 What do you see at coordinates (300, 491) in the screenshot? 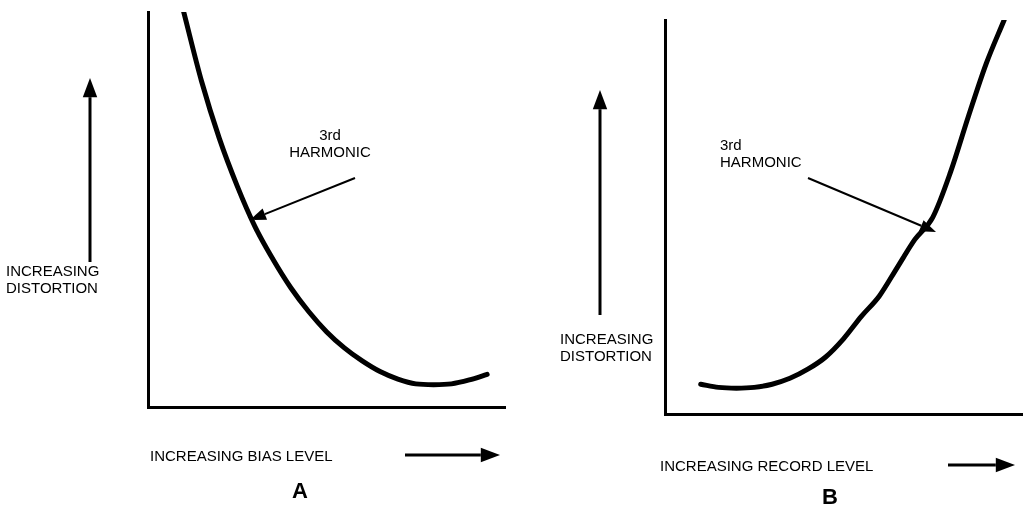
I see `text: A` at bounding box center [300, 491].